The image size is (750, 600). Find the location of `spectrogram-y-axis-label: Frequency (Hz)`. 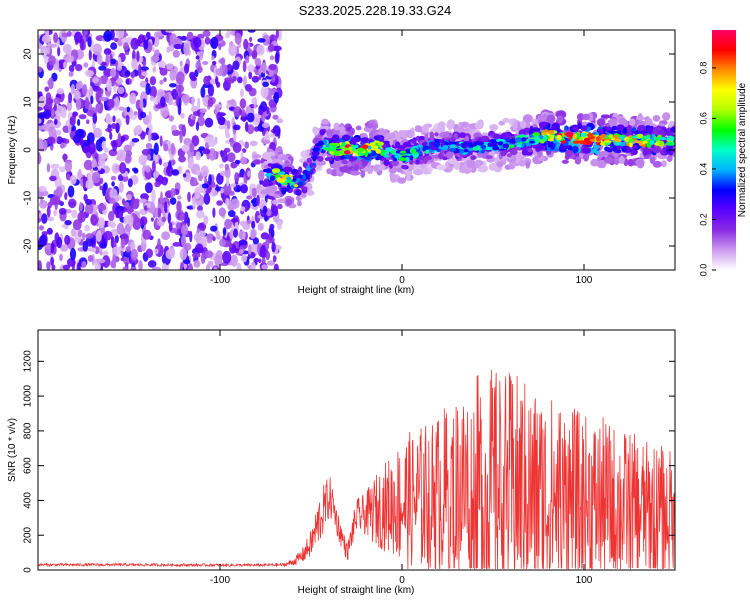

spectrogram-y-axis-label: Frequency (Hz) is located at coordinates (12, 150).